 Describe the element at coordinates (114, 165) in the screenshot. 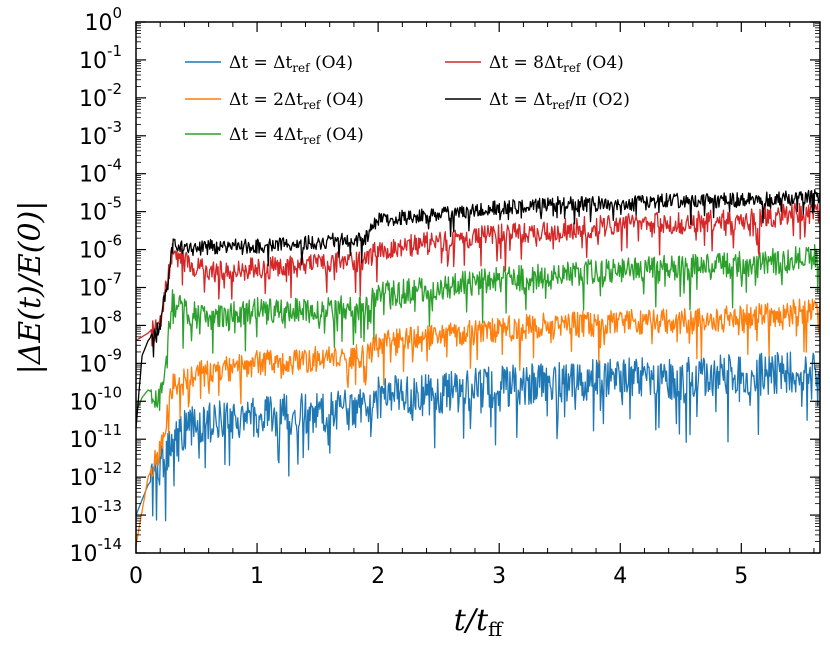

I see `y-tick-exponent: -4` at that location.